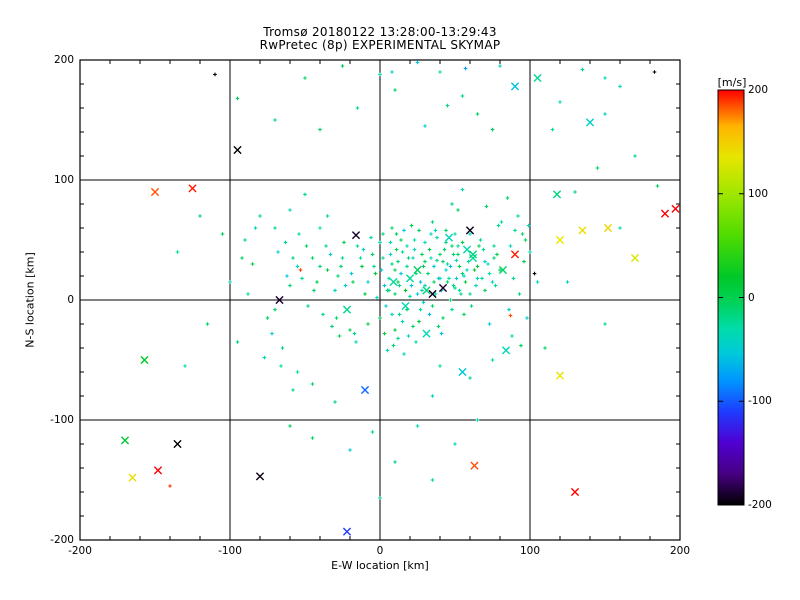  I want to click on y-axis-title: N-S location [km], so click(30, 300).